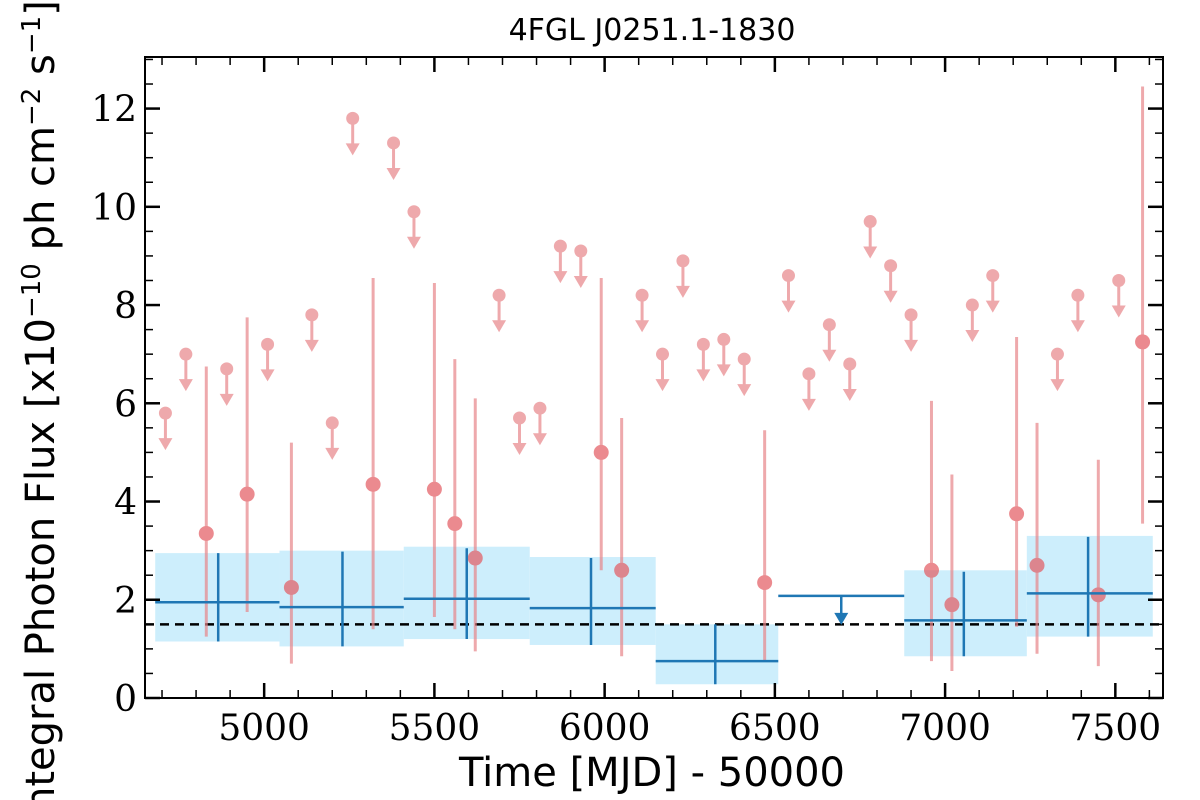 The height and width of the screenshot is (800, 1200). I want to click on long-bin-band, so click(965, 613).